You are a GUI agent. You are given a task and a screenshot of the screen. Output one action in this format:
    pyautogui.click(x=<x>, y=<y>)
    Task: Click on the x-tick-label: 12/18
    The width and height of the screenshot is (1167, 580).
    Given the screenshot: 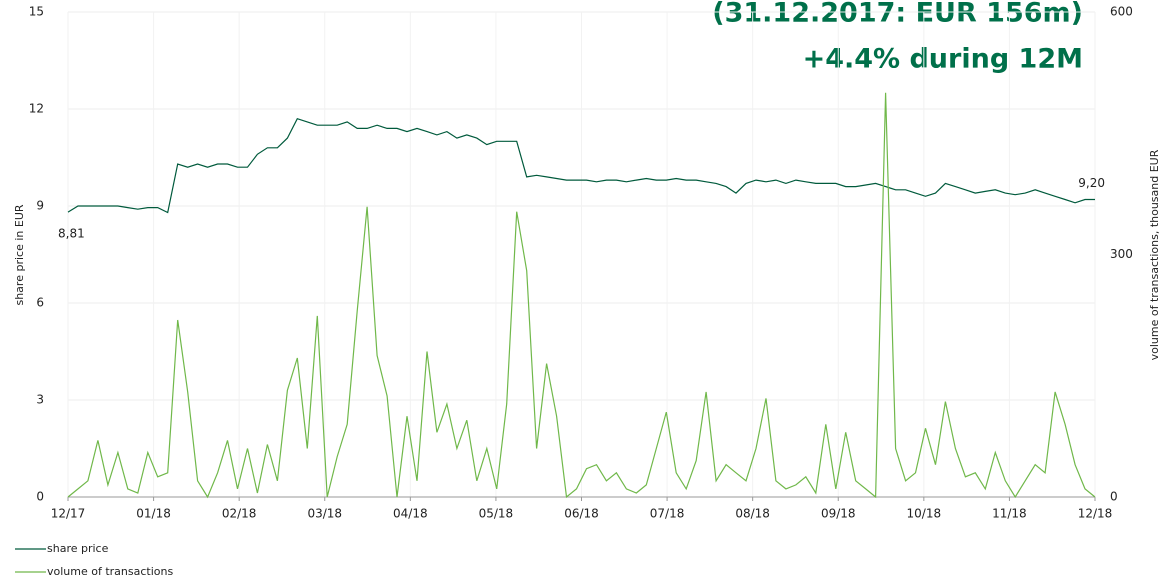 What is the action you would take?
    pyautogui.click(x=1095, y=514)
    